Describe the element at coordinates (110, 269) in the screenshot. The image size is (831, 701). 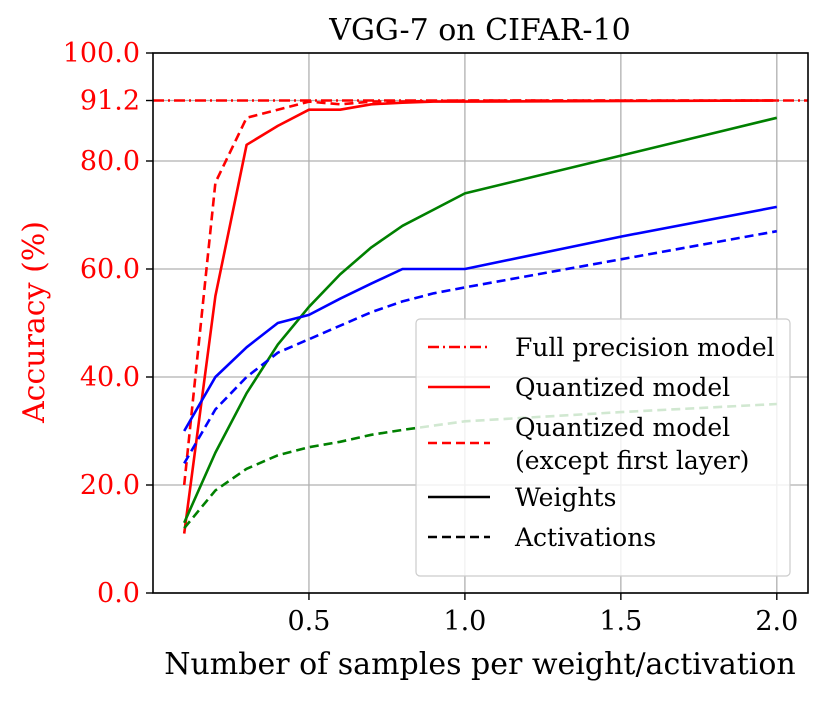
I see `y-tick-label: 60.0` at that location.